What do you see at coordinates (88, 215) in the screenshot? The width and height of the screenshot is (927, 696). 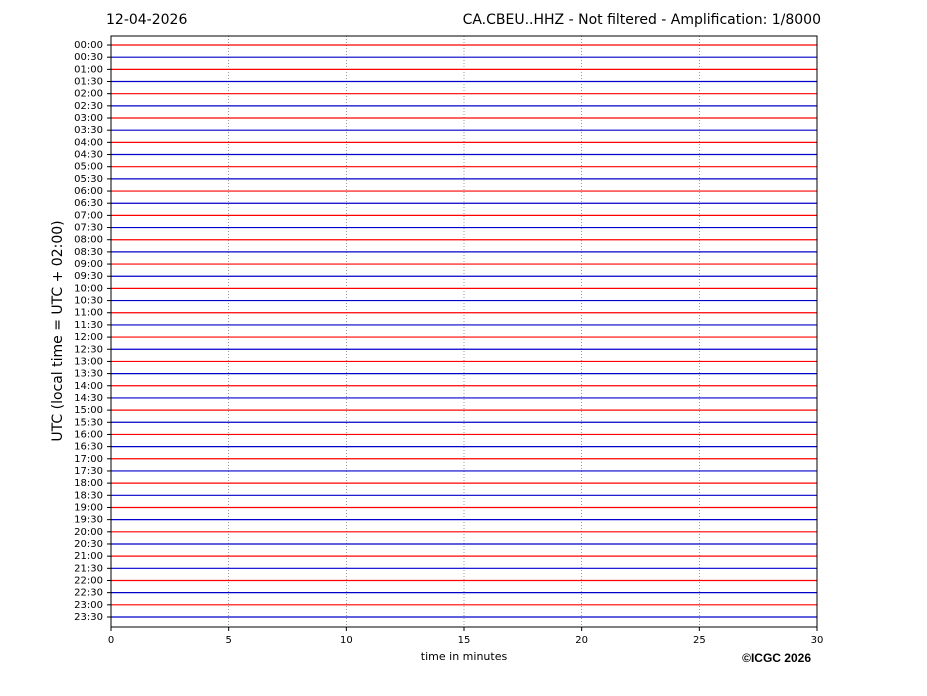 I see `y-tick-label: 07:00` at bounding box center [88, 215].